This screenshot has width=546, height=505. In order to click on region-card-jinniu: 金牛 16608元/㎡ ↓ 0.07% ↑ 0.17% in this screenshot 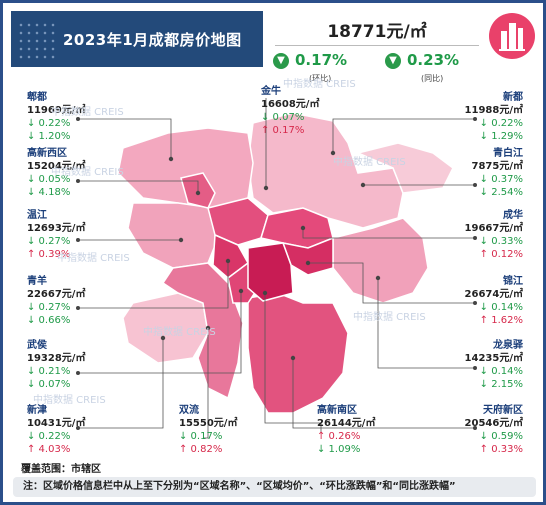, I will do `click(309, 115)`.